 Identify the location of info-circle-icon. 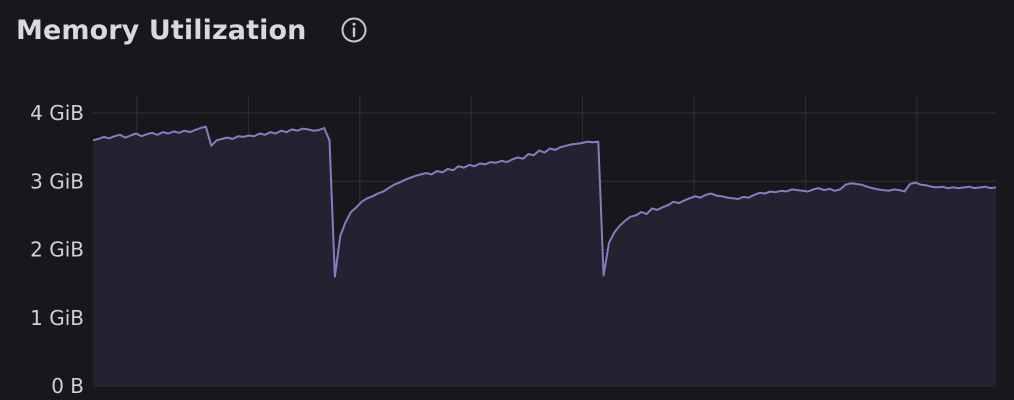
(354, 30).